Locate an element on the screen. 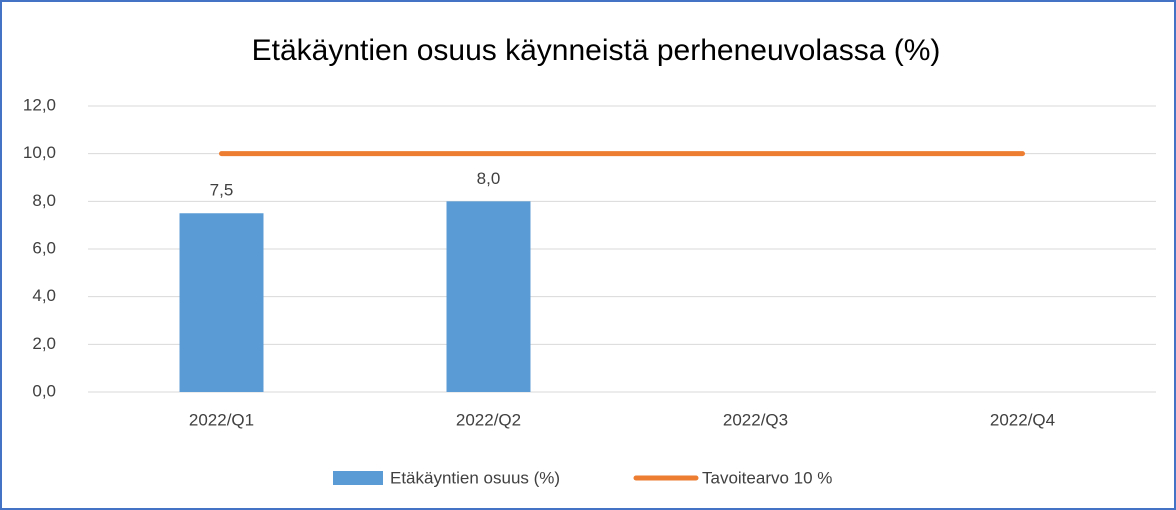 This screenshot has height=510, width=1176. legend-label: Tavoitearvo 10 % is located at coordinates (767, 477).